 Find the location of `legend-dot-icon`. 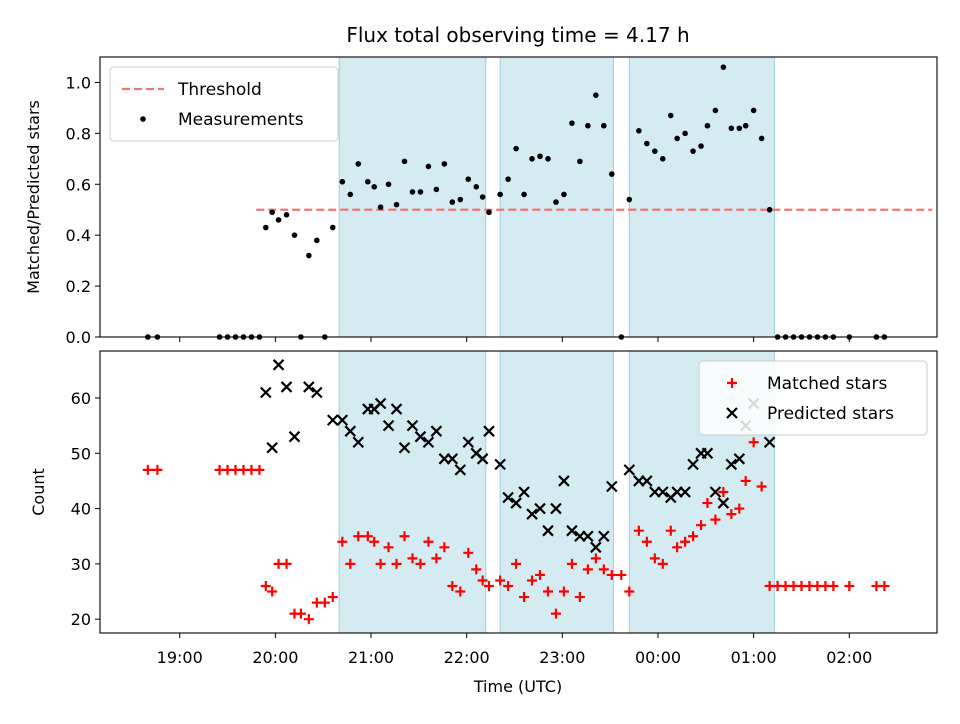

legend-dot-icon is located at coordinates (143, 119).